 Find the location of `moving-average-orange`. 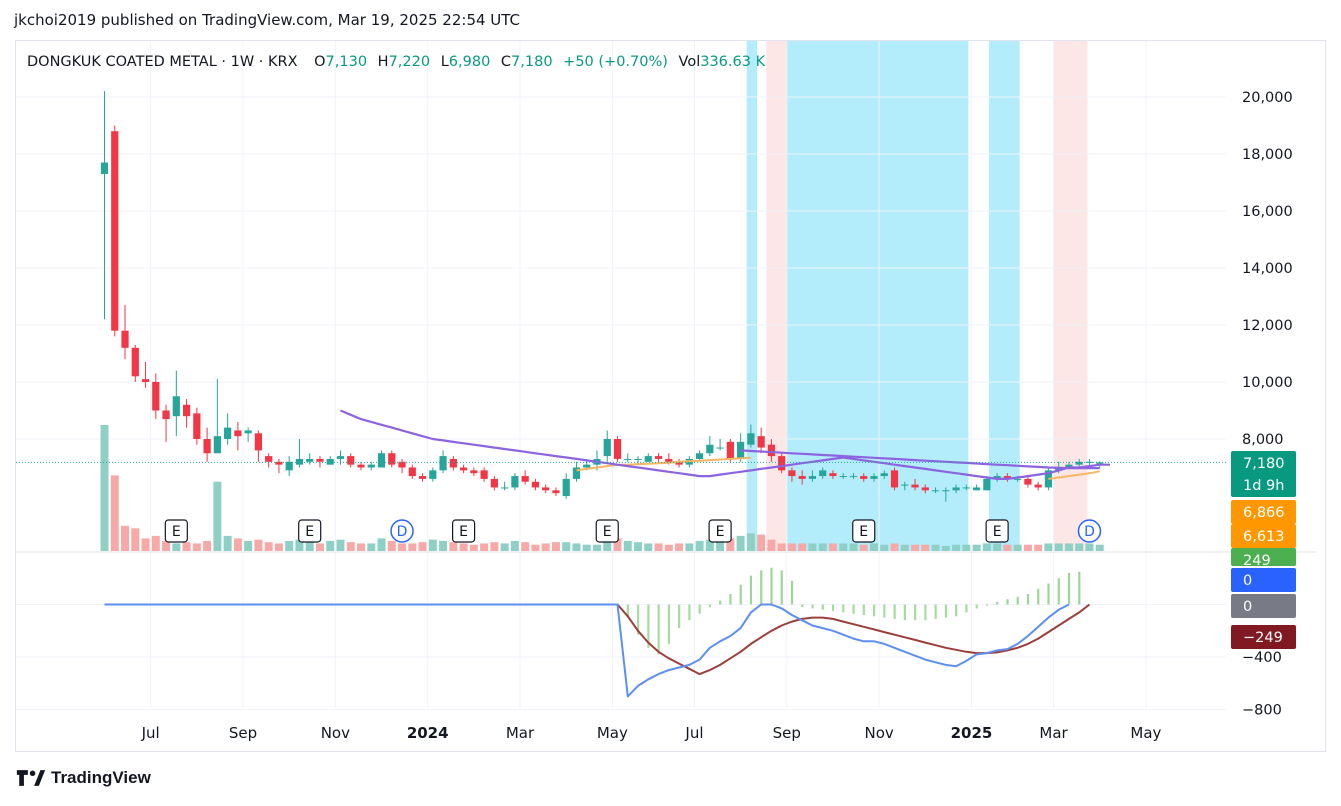

moving-average-orange is located at coordinates (663, 464).